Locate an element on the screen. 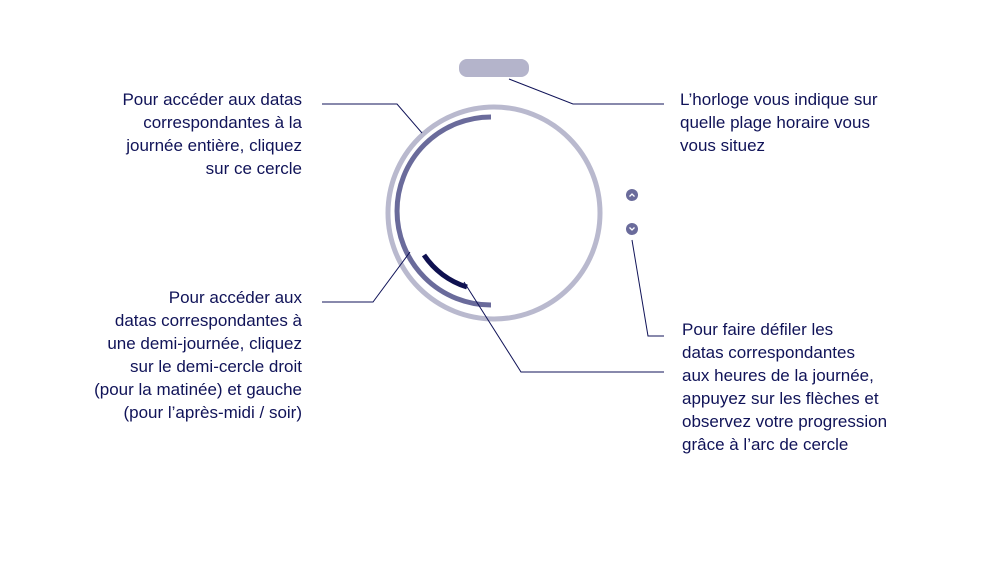  chevron-down-icon is located at coordinates (632, 229).